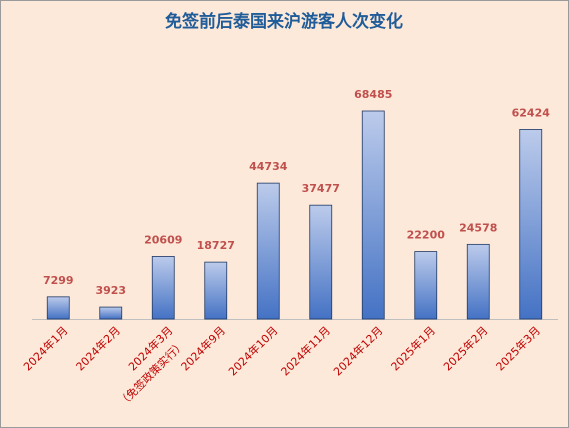 The height and width of the screenshot is (428, 569). I want to click on data-label: 44734, so click(268, 166).